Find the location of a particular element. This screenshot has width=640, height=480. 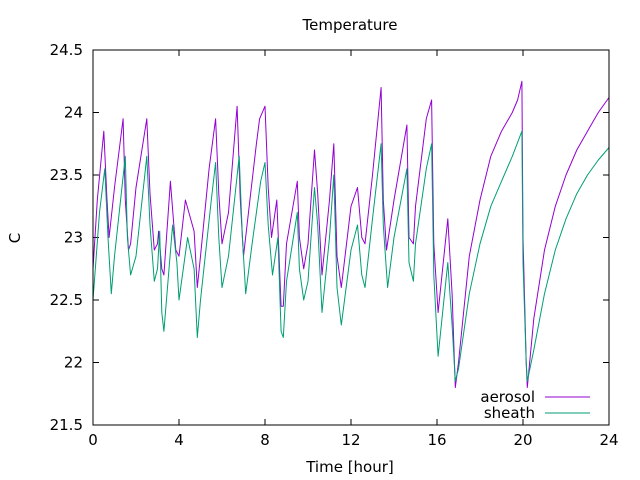

y-tick-label: 23 is located at coordinates (73, 238).